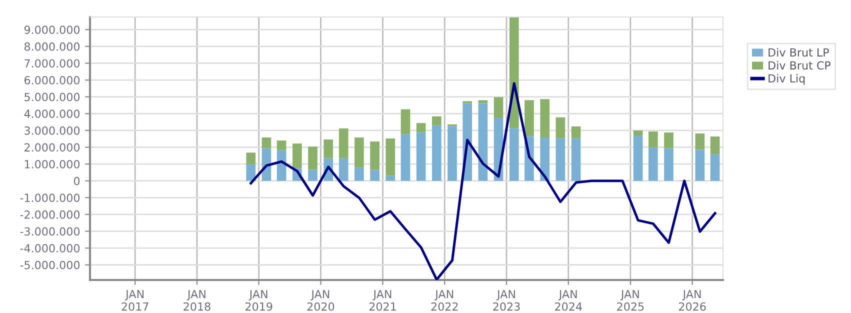 This screenshot has width=851, height=313. I want to click on x-tick-label: JAN 2024, so click(568, 300).